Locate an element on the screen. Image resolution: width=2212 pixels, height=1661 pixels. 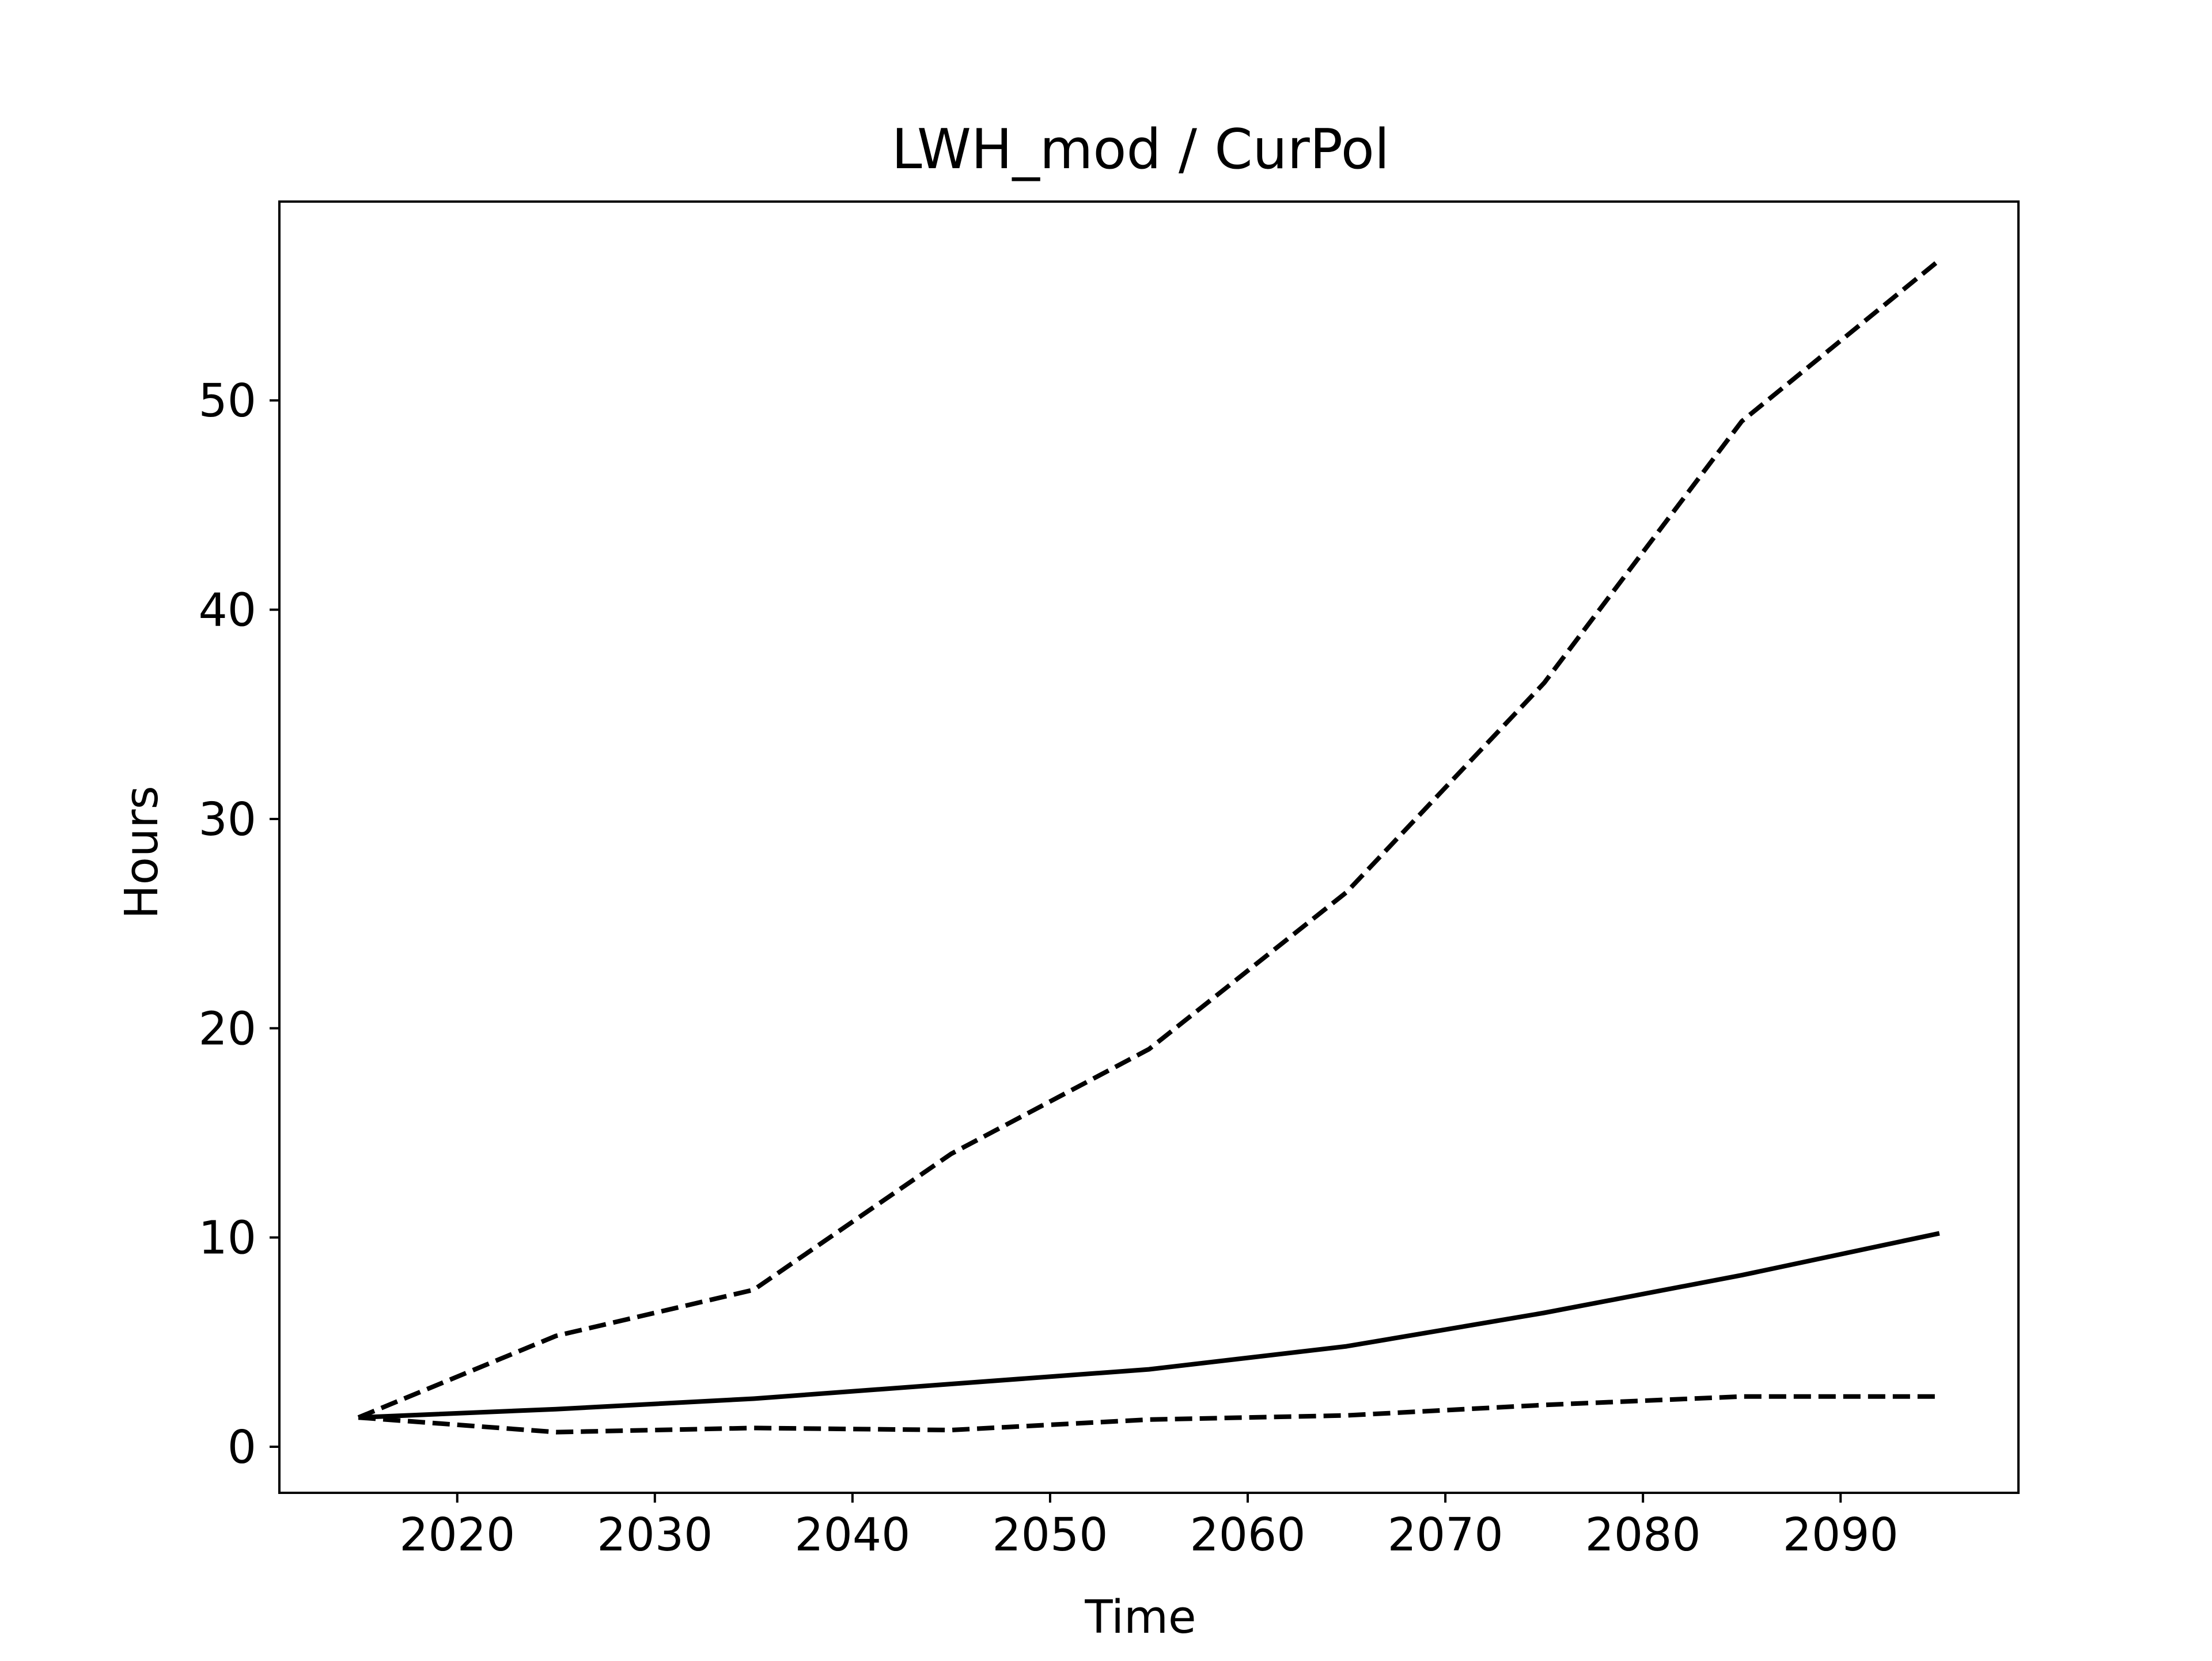
y-tick-label: 30 is located at coordinates (227, 819).